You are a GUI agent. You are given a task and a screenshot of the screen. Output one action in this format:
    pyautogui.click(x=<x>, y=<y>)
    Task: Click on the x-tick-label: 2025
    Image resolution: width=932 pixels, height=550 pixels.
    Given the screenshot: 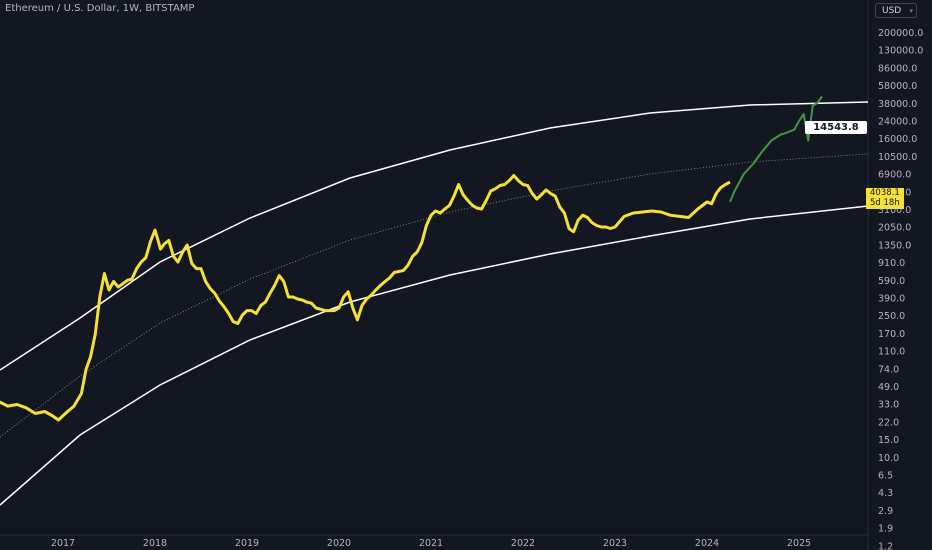 What is the action you would take?
    pyautogui.click(x=799, y=543)
    